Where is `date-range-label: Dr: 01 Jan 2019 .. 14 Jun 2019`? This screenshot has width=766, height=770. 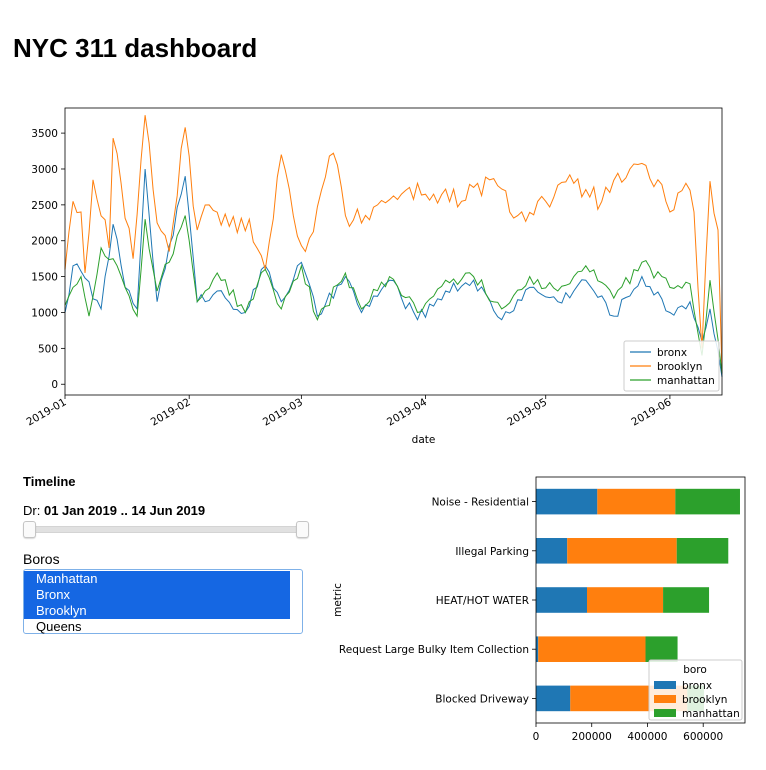
date-range-label: Dr: 01 Jan 2019 .. 14 Jun 2019 is located at coordinates (114, 510).